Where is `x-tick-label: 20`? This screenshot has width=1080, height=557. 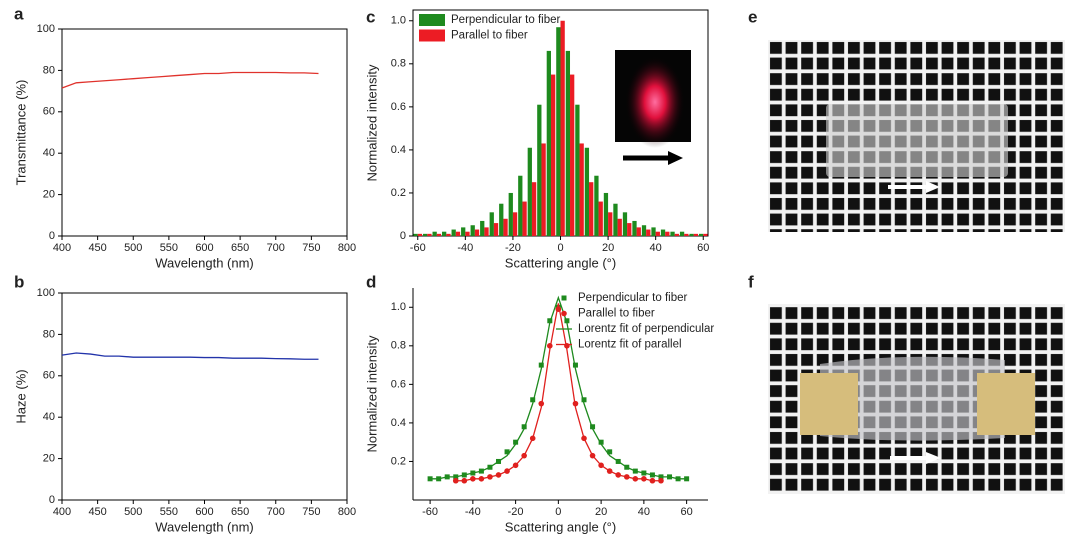
x-tick-label: 20 is located at coordinates (601, 512).